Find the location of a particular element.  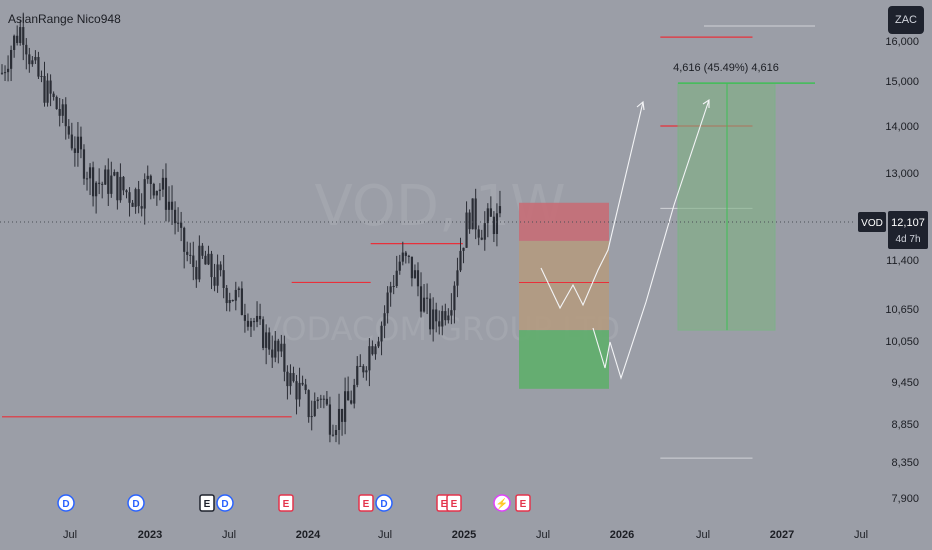

event-markers: D D E D E E D E E ⚡ E is located at coordinates (294, 503).